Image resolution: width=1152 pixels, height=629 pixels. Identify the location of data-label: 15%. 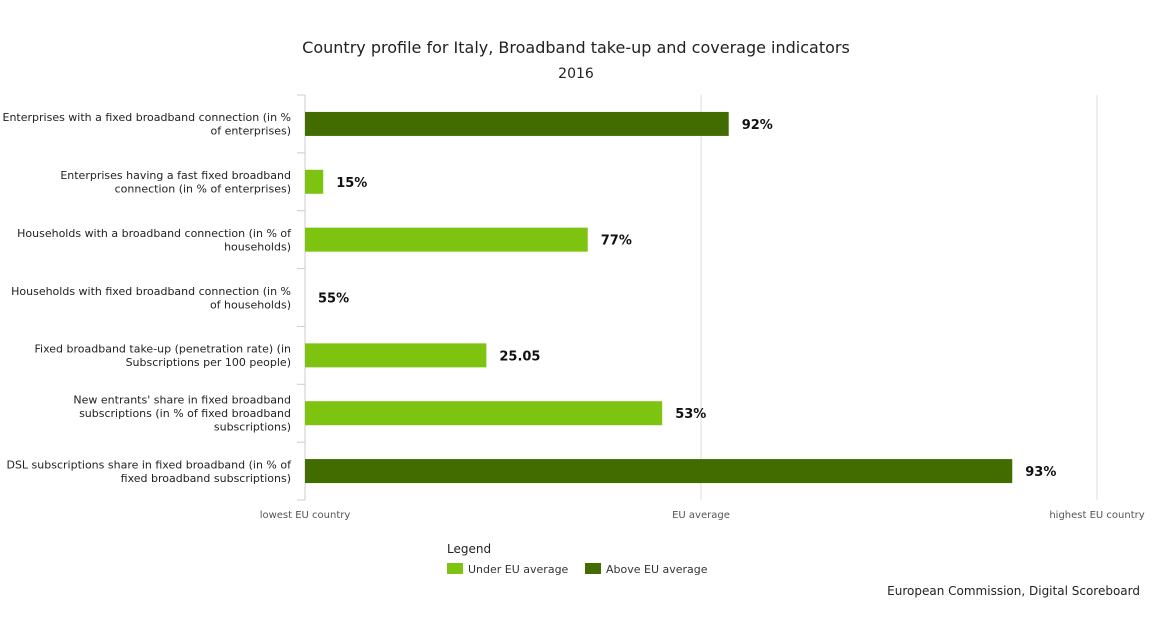
(351, 183).